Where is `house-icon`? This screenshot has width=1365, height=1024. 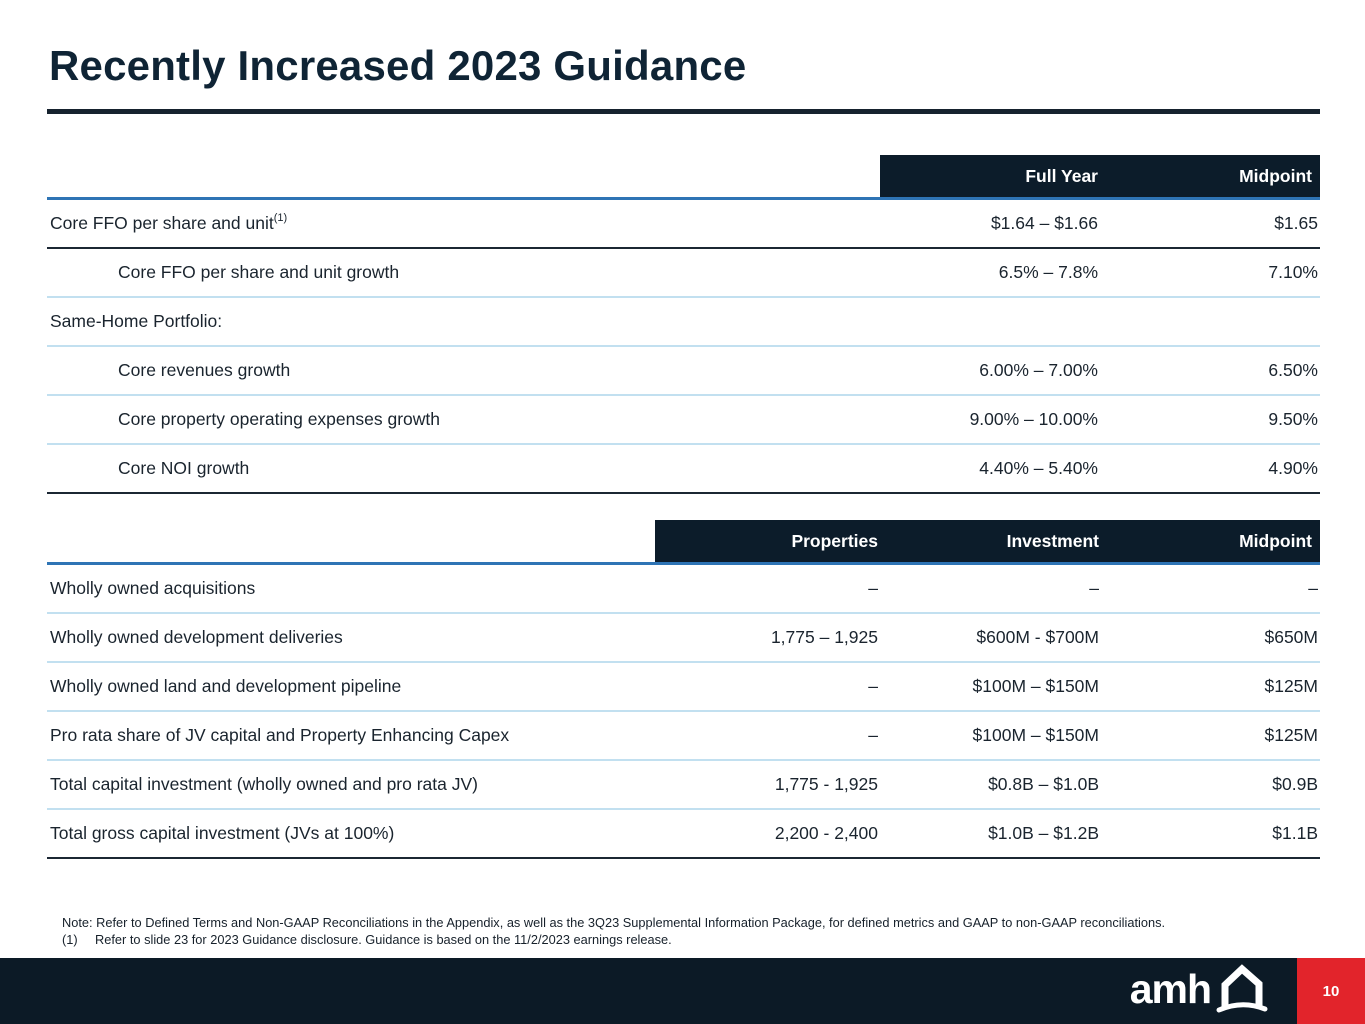 house-icon is located at coordinates (1242, 991).